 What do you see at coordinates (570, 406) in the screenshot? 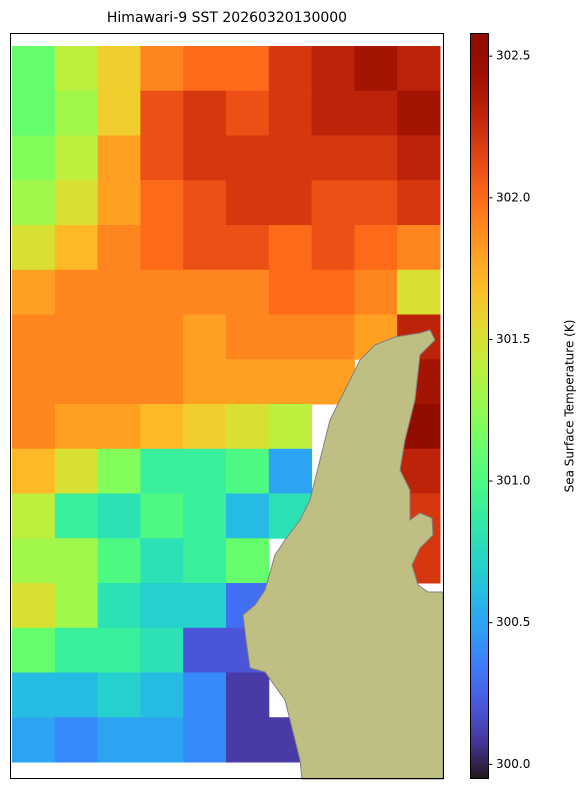
I see `colorbar-label: Sea Surface Temperature (K)` at bounding box center [570, 406].